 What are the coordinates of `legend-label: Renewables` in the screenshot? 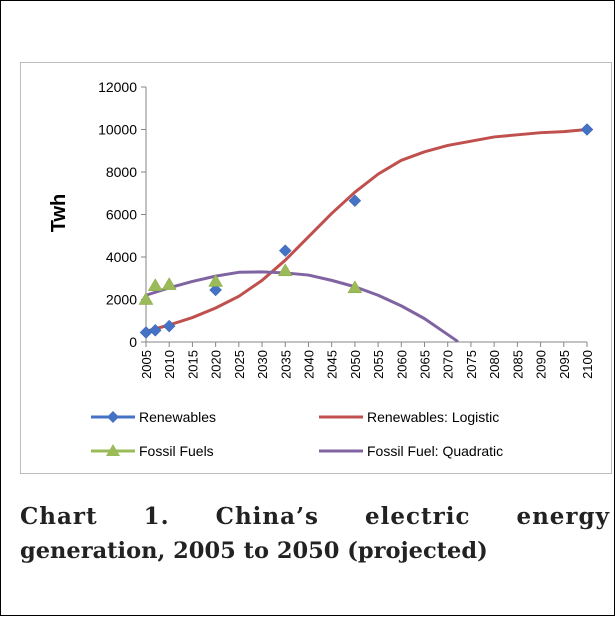 It's located at (177, 417).